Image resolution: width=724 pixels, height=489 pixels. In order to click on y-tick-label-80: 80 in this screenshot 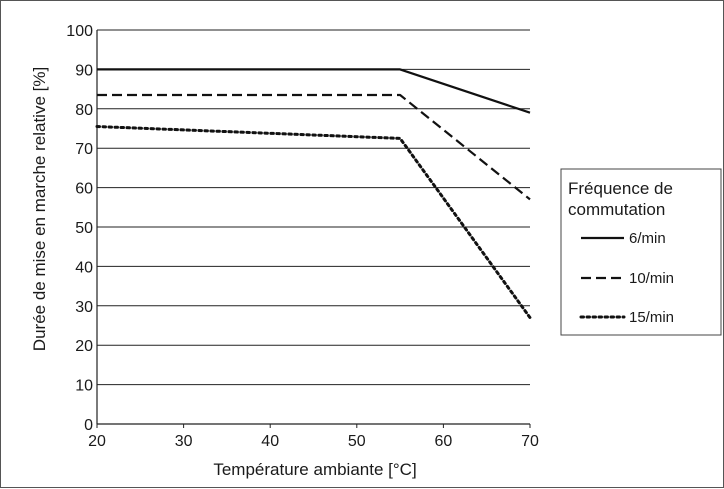, I will do `click(84, 110)`.